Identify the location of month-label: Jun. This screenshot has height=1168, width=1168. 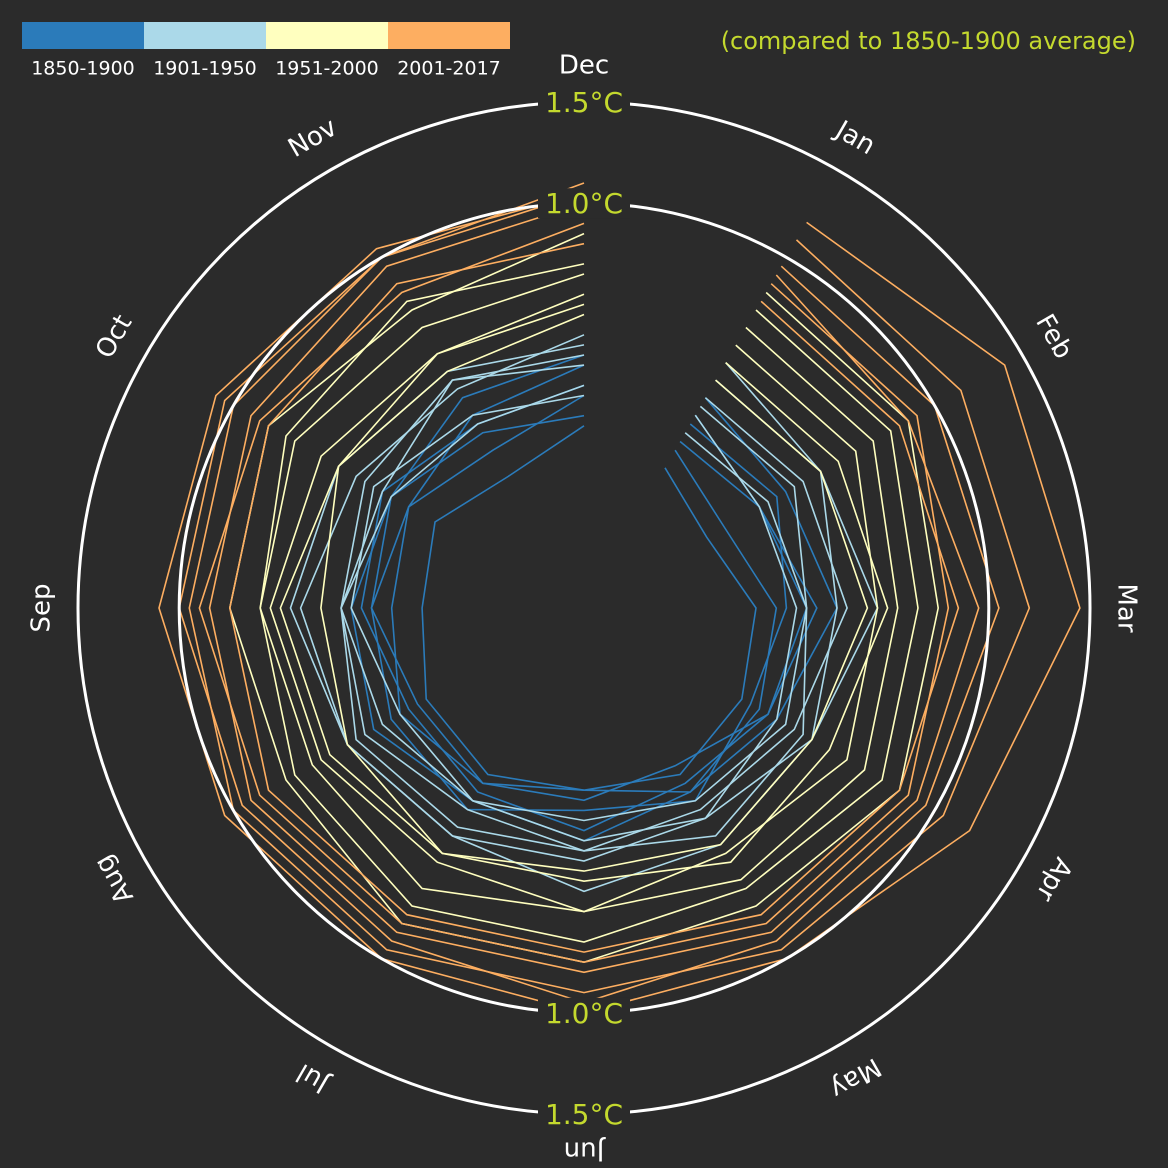
(585, 1151).